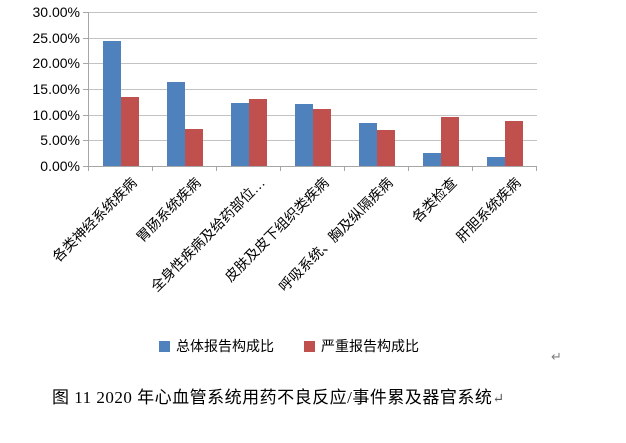 The height and width of the screenshot is (443, 626). What do you see at coordinates (489, 210) in the screenshot?
I see `x-axis-category-label: 肝胆系统疾病` at bounding box center [489, 210].